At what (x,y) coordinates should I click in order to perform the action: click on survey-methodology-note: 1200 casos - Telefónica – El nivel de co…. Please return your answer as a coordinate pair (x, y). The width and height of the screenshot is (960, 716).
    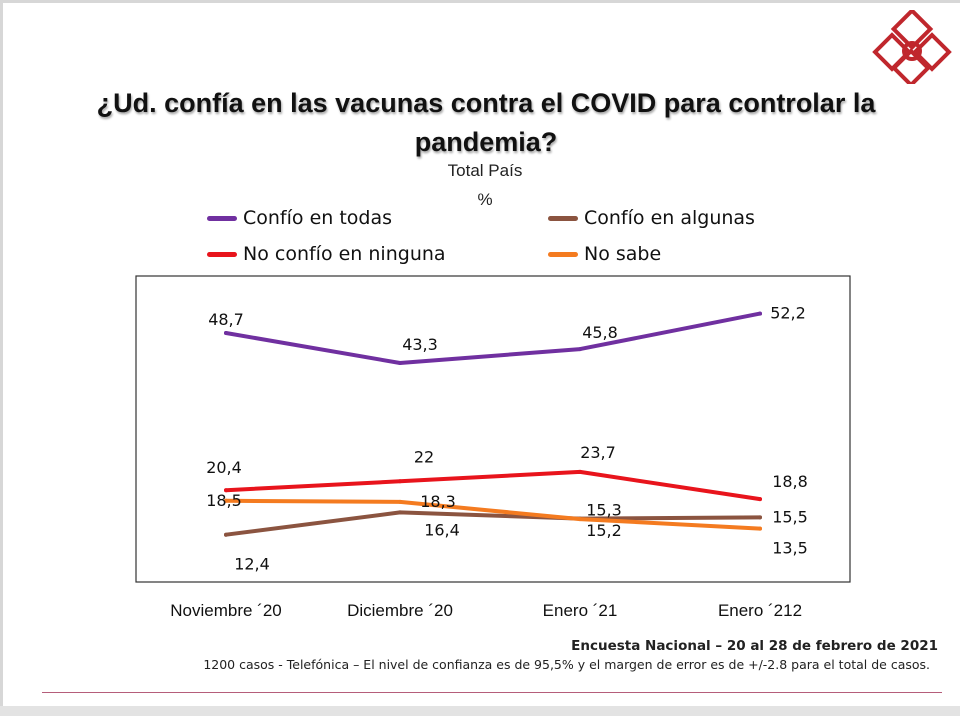
    Looking at the image, I should click on (566, 664).